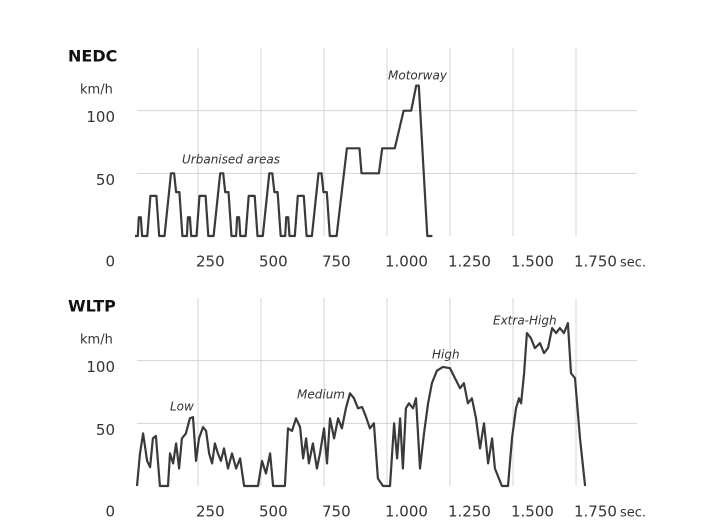 The height and width of the screenshot is (531, 720). What do you see at coordinates (284, 161) in the screenshot?
I see `speed-line` at bounding box center [284, 161].